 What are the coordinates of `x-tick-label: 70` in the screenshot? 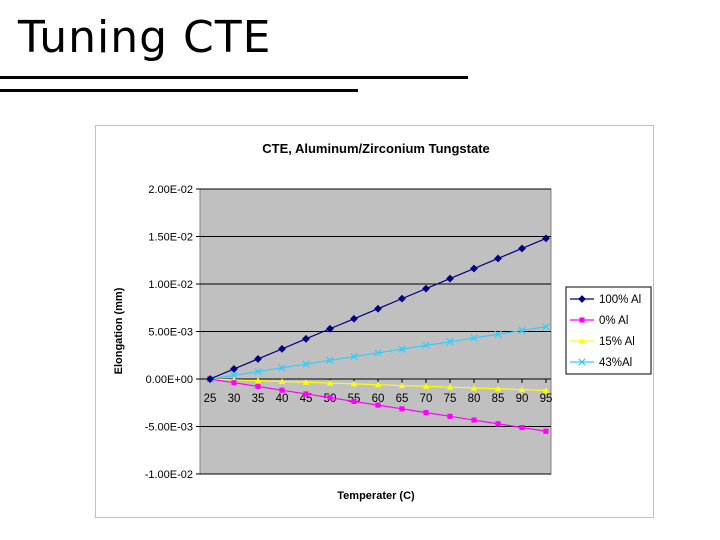 It's located at (426, 399).